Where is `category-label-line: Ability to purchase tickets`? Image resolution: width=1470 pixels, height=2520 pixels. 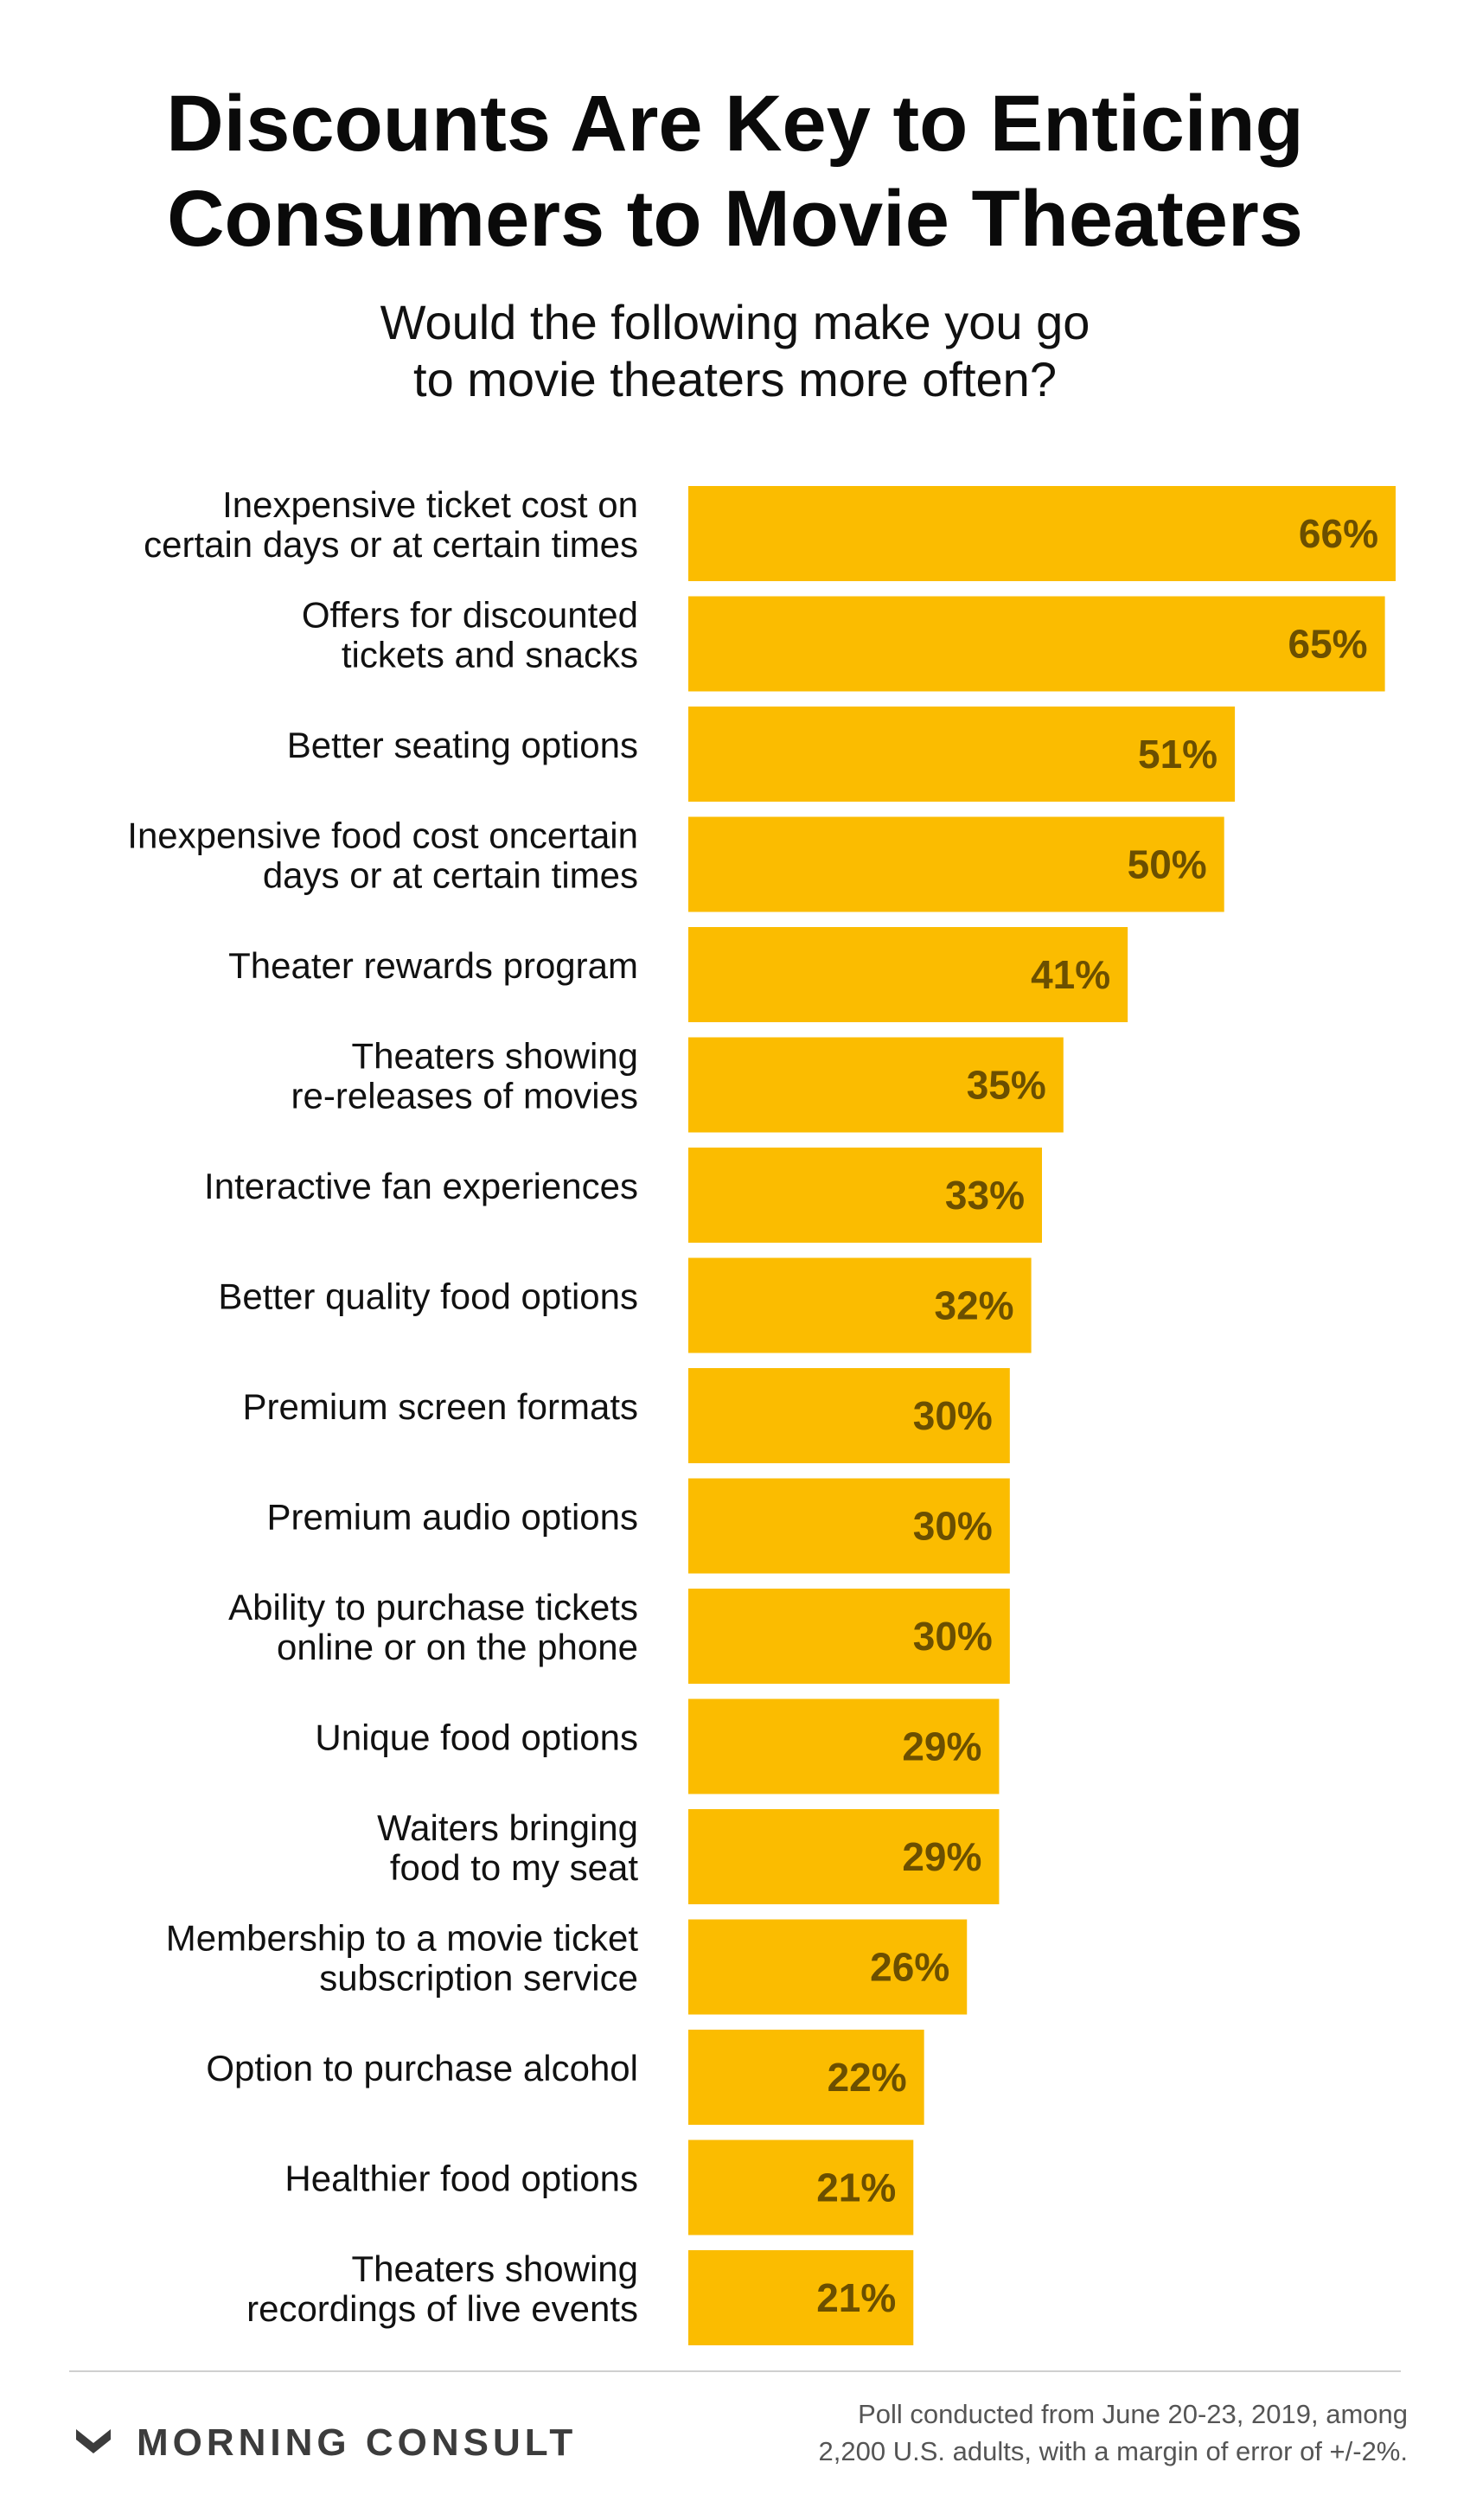 category-label-line: Ability to purchase tickets is located at coordinates (433, 1608).